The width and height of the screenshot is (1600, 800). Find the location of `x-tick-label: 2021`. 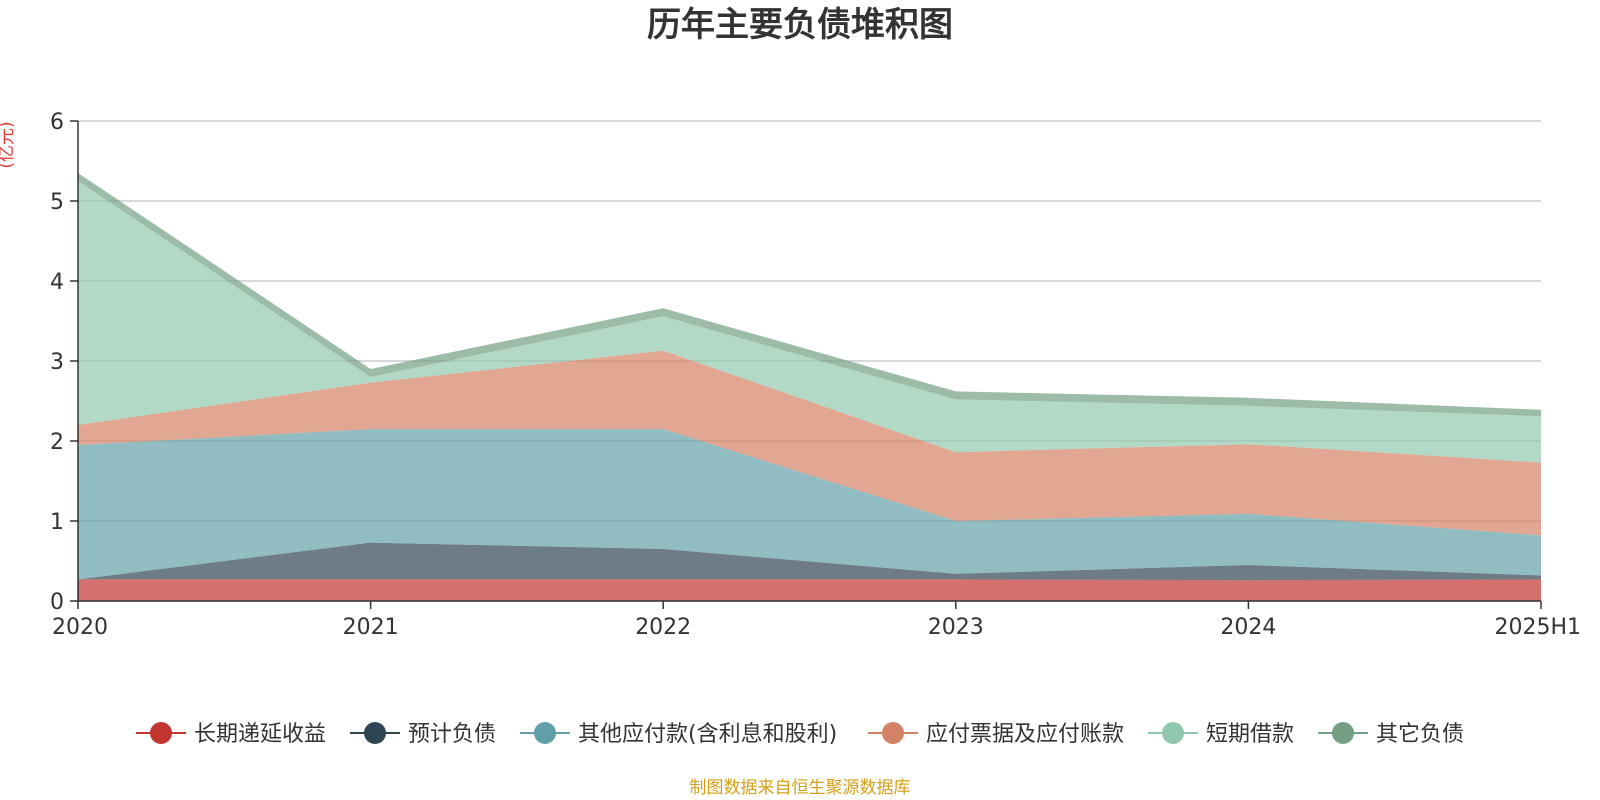

x-tick-label: 2021 is located at coordinates (371, 627).